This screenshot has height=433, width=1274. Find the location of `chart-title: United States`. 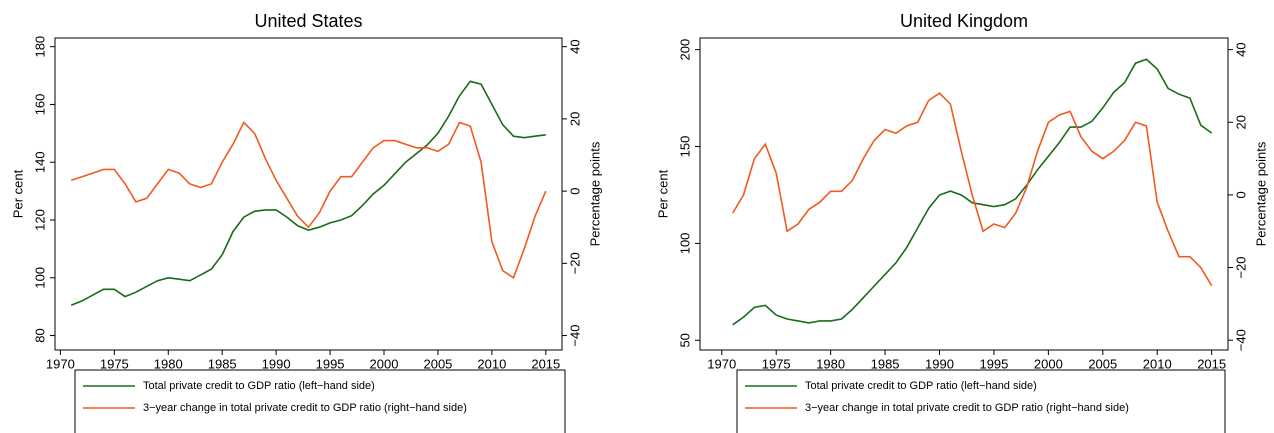

chart-title: United States is located at coordinates (308, 21).